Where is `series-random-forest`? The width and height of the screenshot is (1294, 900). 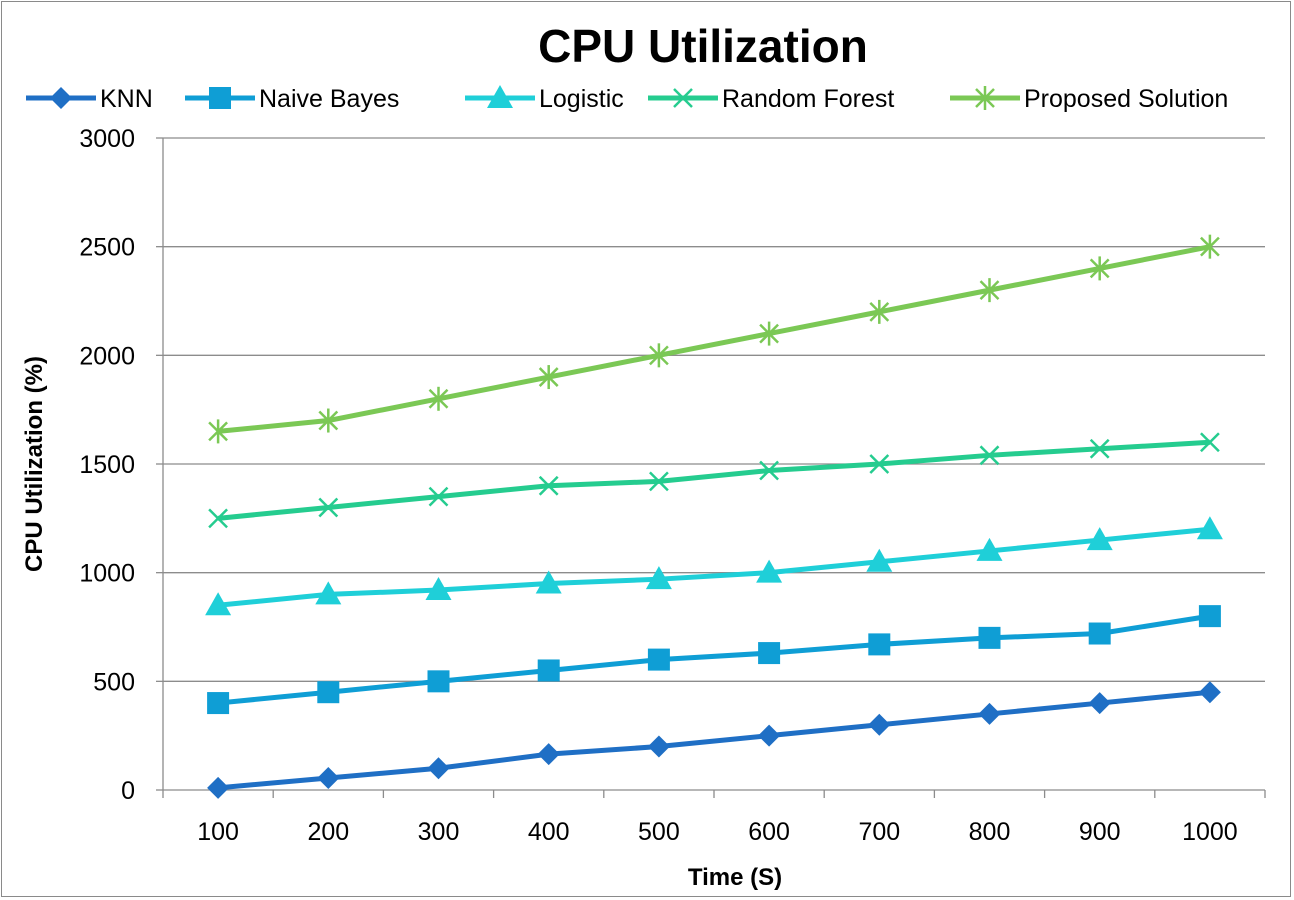
series-random-forest is located at coordinates (714, 480).